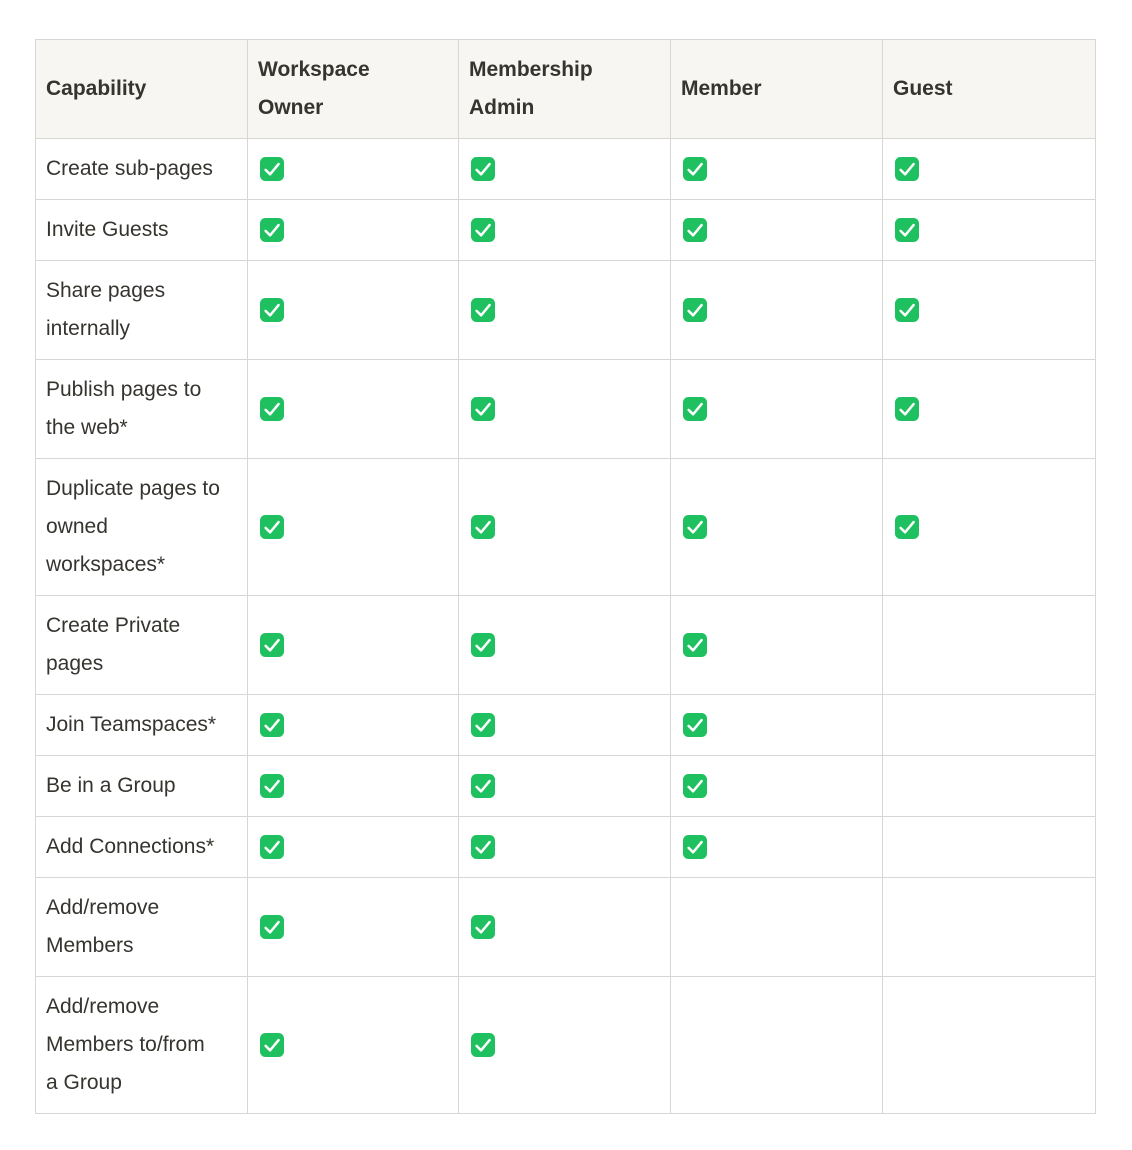 The width and height of the screenshot is (1132, 1150). I want to click on table-row: Be in a Group, so click(565, 786).